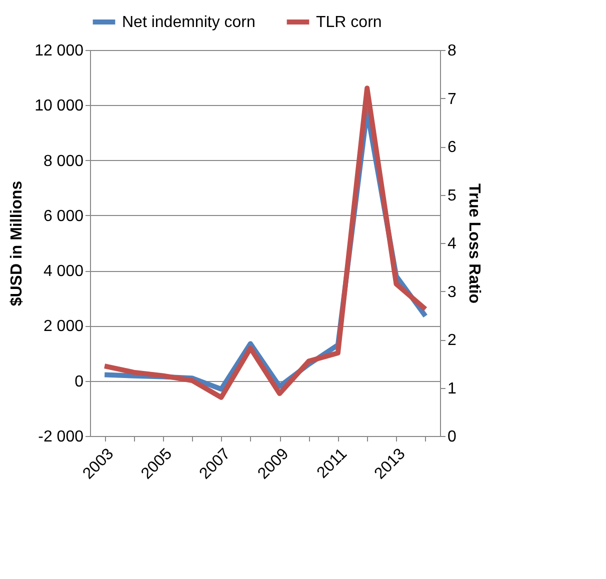 Image resolution: width=606 pixels, height=579 pixels. Describe the element at coordinates (452, 340) in the screenshot. I see `y2-tick-label: 2` at that location.